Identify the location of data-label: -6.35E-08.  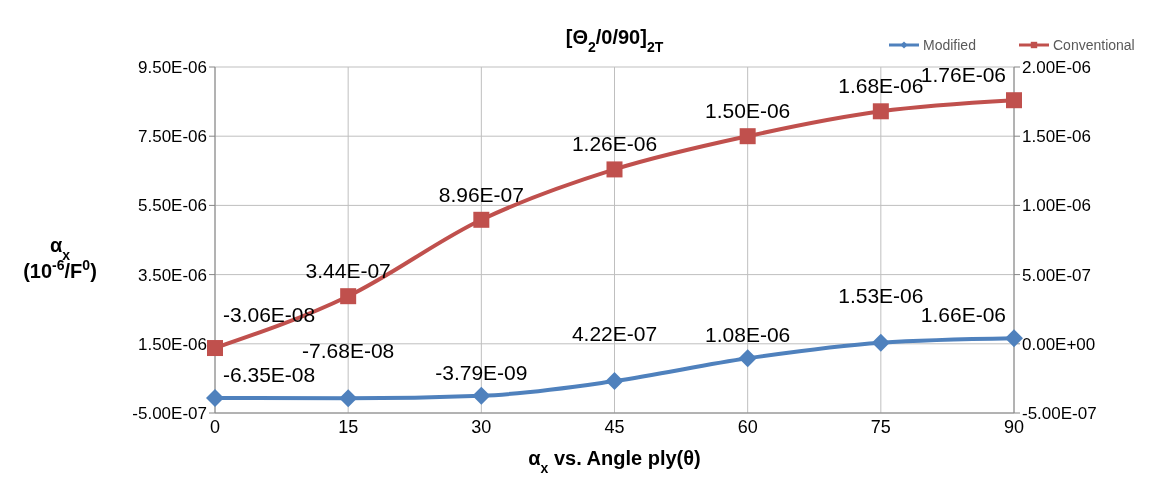
(269, 374).